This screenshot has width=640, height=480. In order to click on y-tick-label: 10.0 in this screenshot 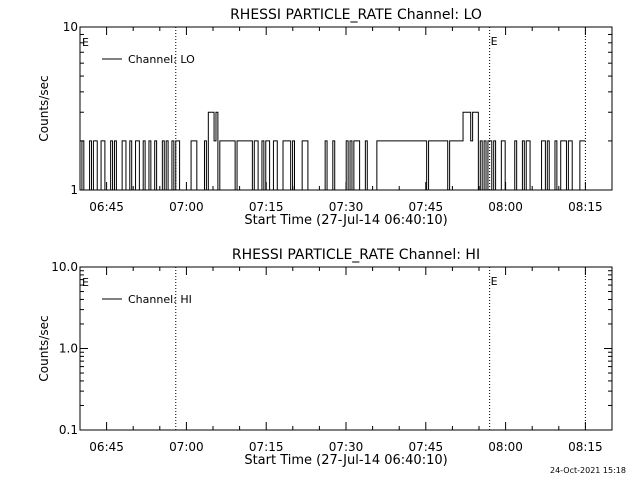, I will do `click(64, 267)`.